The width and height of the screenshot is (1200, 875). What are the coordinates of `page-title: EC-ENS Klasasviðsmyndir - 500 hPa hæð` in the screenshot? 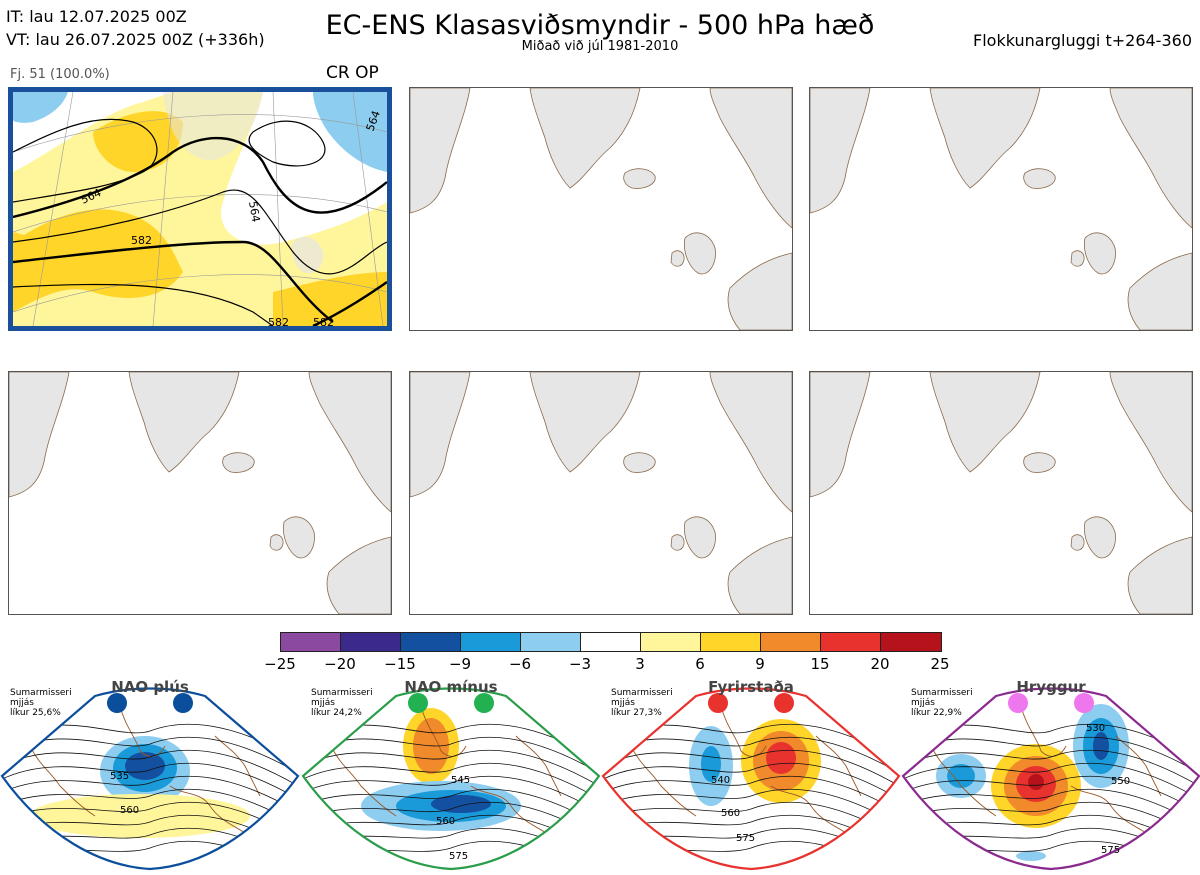 It's located at (600, 25).